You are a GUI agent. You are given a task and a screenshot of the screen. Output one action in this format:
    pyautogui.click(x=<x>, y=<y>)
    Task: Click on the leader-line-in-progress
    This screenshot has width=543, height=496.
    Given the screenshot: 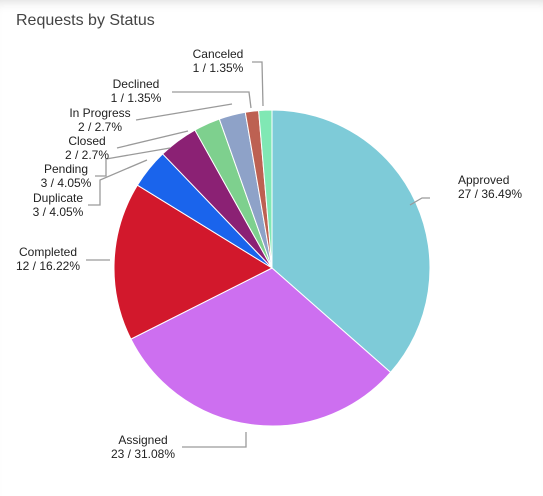 What is the action you would take?
    pyautogui.click(x=184, y=112)
    